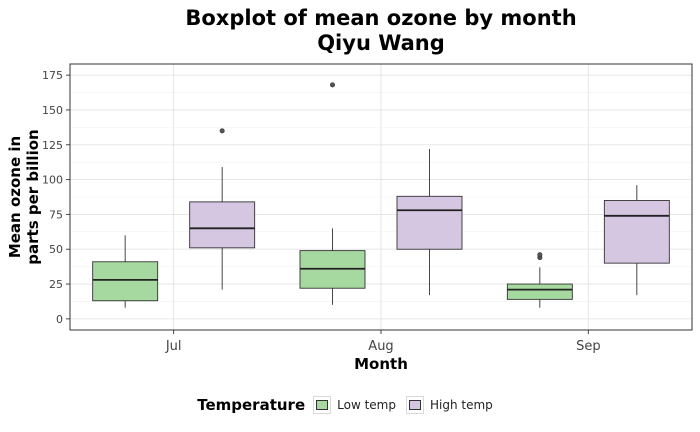 Image resolution: width=700 pixels, height=432 pixels. What do you see at coordinates (381, 43) in the screenshot?
I see `chart-subtitle: Qiyu Wang` at bounding box center [381, 43].